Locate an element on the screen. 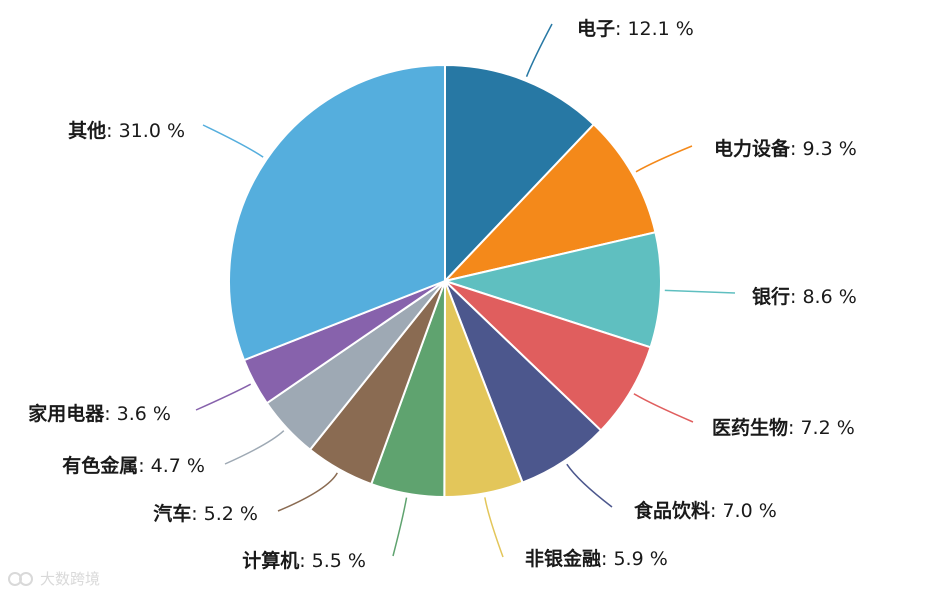  slice-label-name: 计算机 is located at coordinates (270, 560).